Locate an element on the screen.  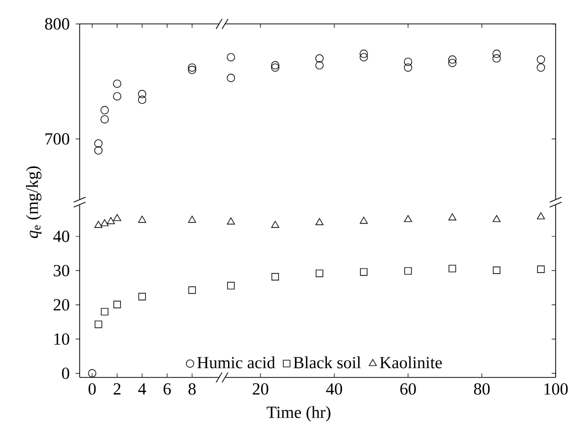
x-tick-label: 80 is located at coordinates (482, 389).